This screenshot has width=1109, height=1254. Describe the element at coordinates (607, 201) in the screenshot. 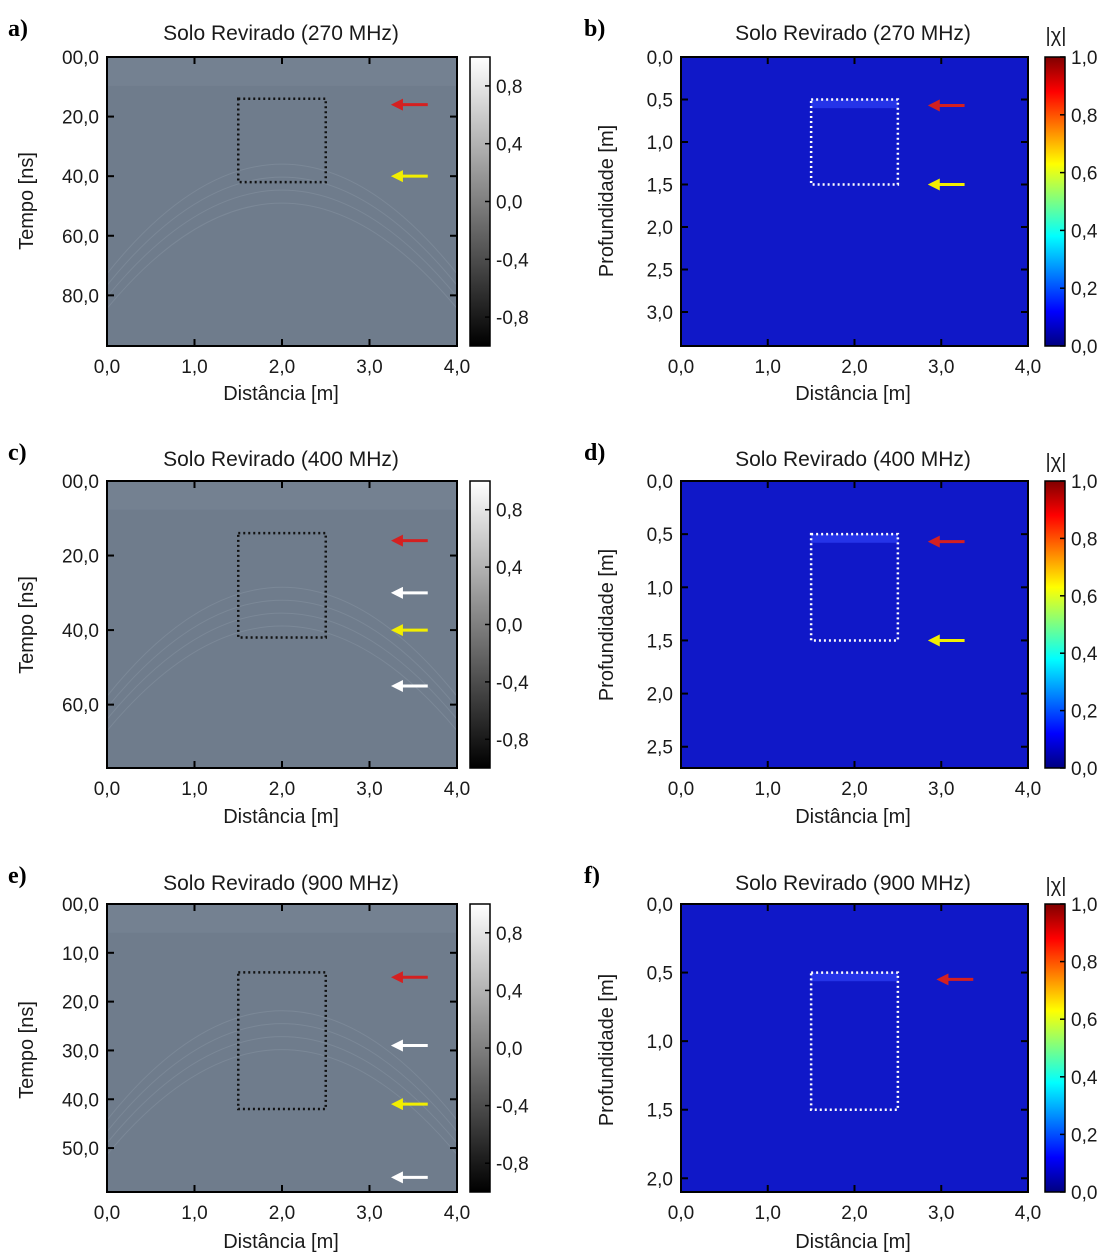

I see `y-axis-label: Profundidade [m]` at that location.